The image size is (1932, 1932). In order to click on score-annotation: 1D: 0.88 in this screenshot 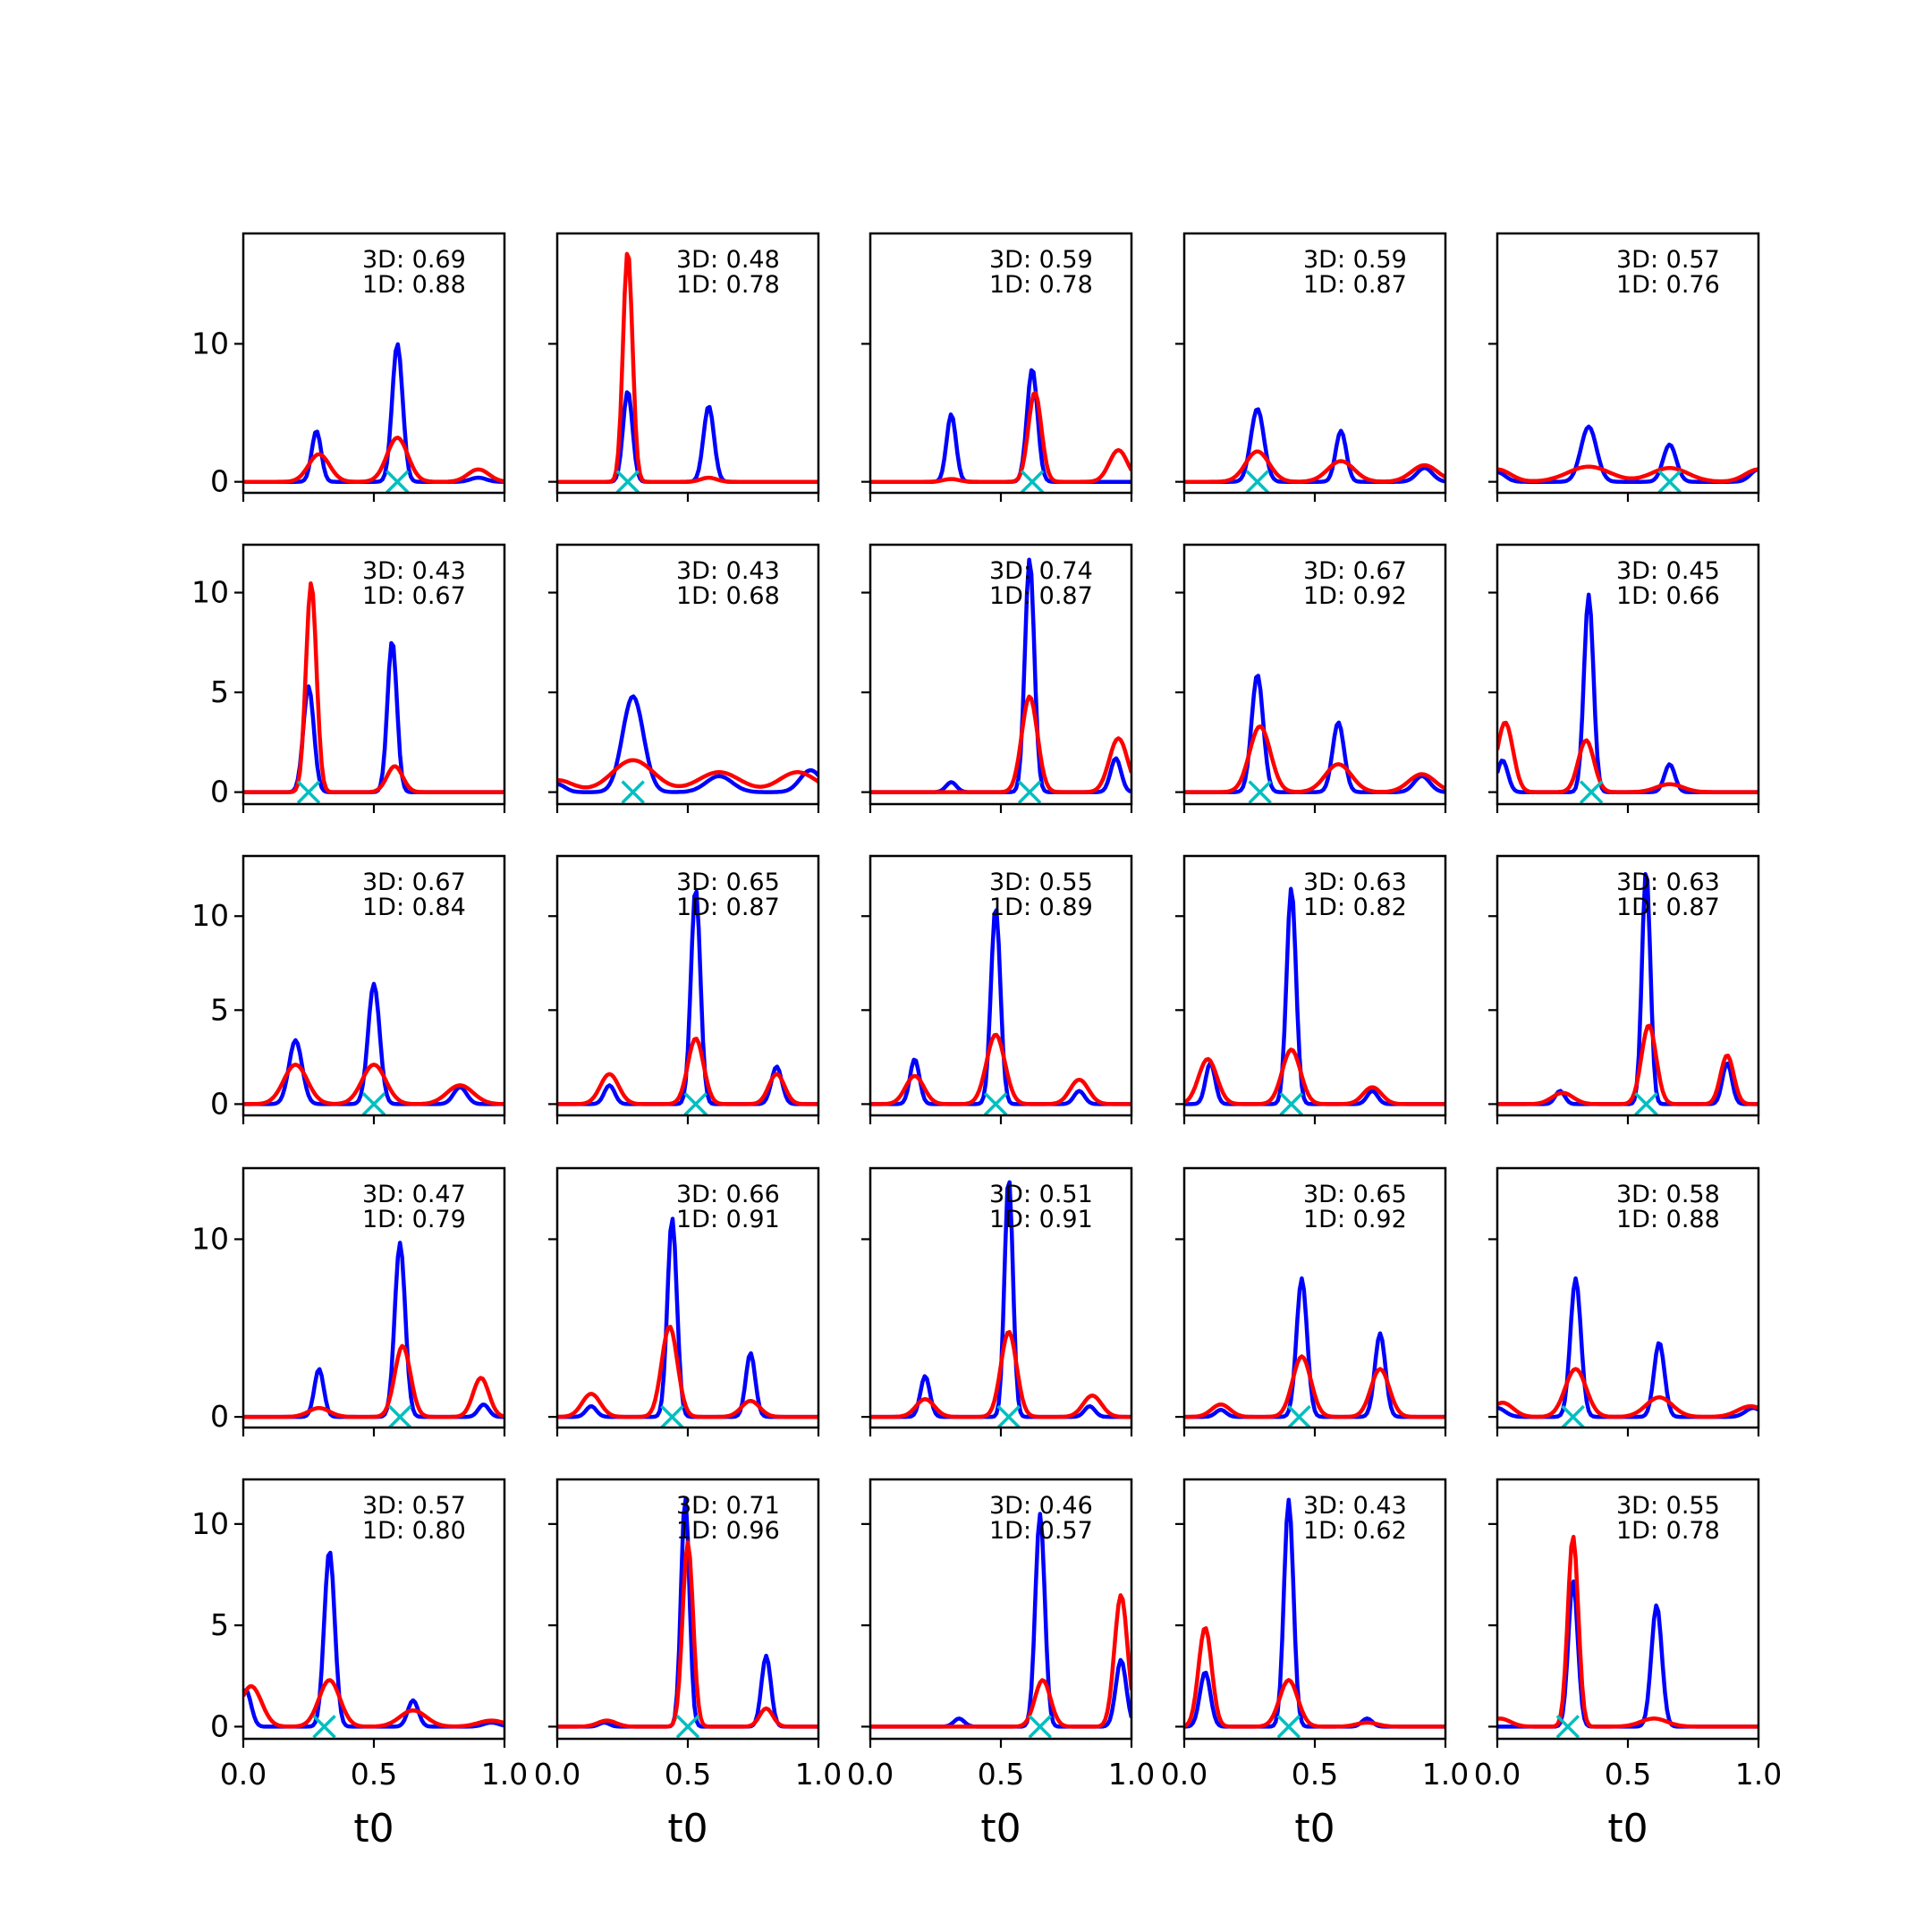, I will do `click(1668, 1219)`.